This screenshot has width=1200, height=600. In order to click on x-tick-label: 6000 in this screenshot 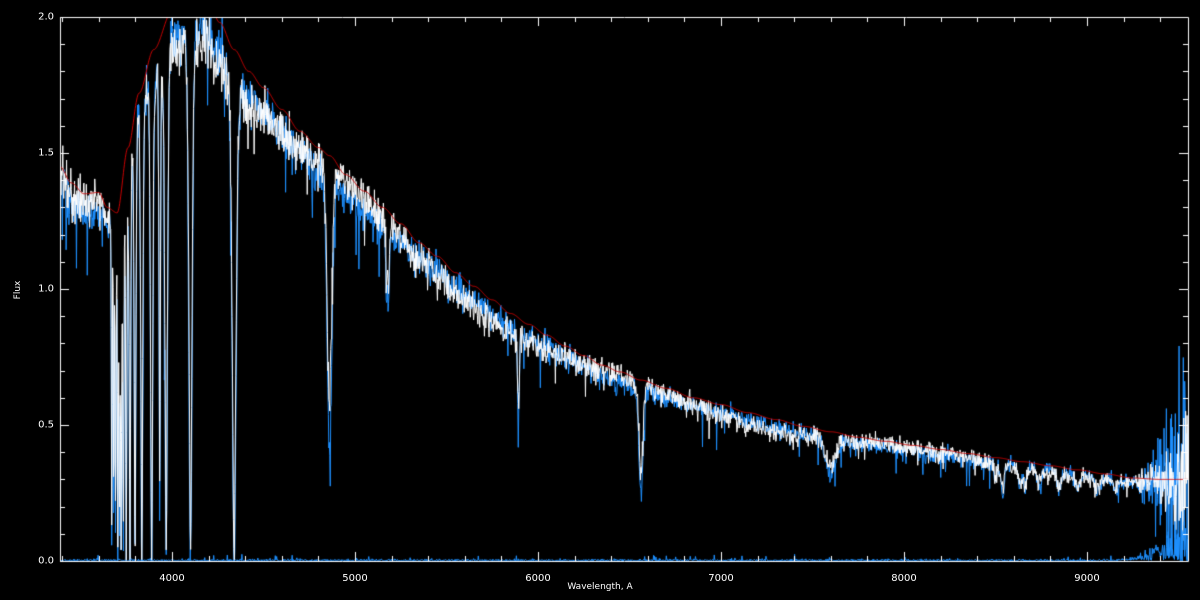, I will do `click(538, 578)`.